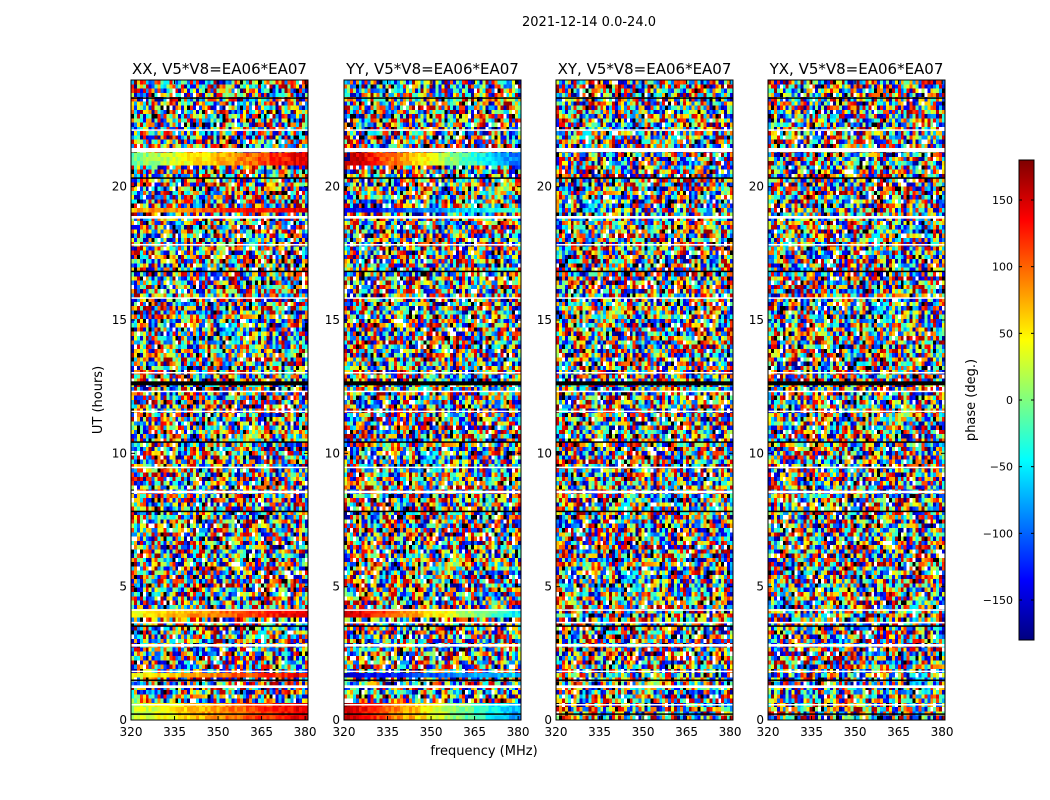 This screenshot has width=1050, height=800. Describe the element at coordinates (332, 187) in the screenshot. I see `y-tick-label: 20` at that location.